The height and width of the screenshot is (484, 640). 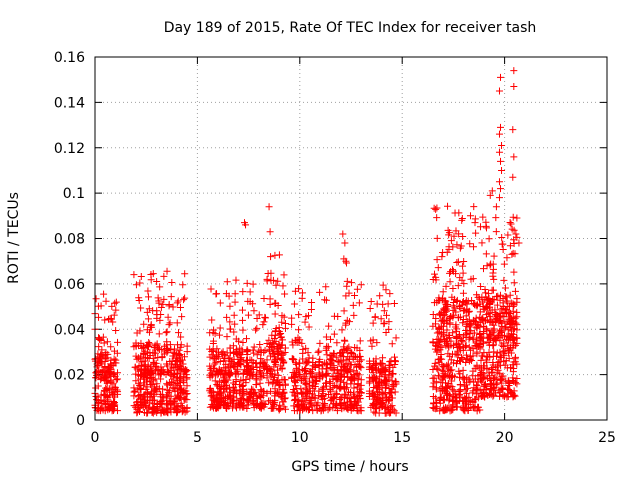 I want to click on x-axis-label: GPS time / hours, so click(x=349, y=467).